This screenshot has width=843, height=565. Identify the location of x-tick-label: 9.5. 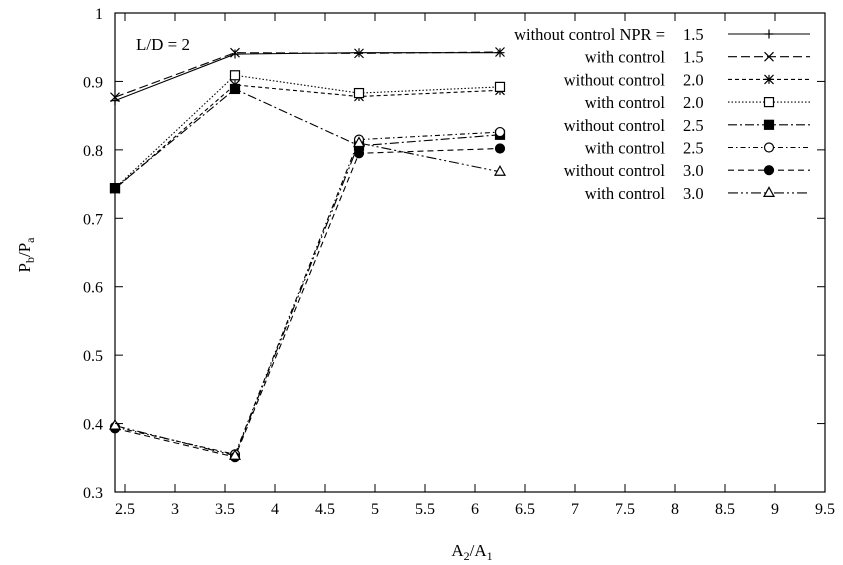
(825, 509).